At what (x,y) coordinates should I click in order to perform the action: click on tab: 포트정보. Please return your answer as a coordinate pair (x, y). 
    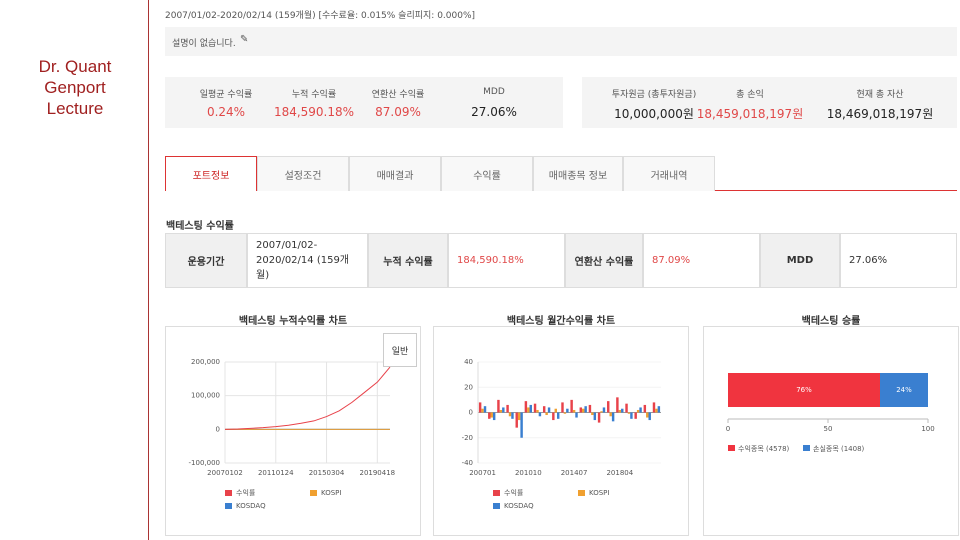
    Looking at the image, I should click on (211, 173).